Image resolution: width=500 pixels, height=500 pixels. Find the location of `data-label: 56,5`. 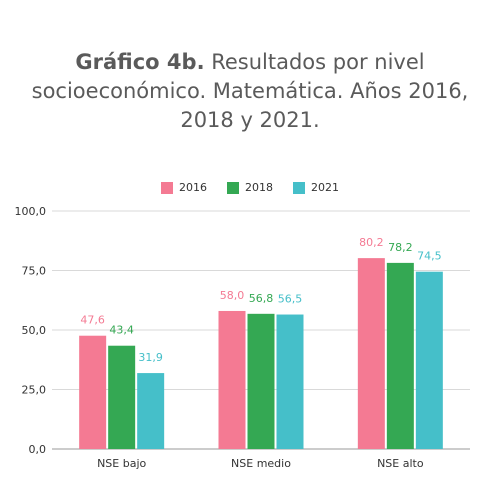

data-label: 56,5 is located at coordinates (290, 299).